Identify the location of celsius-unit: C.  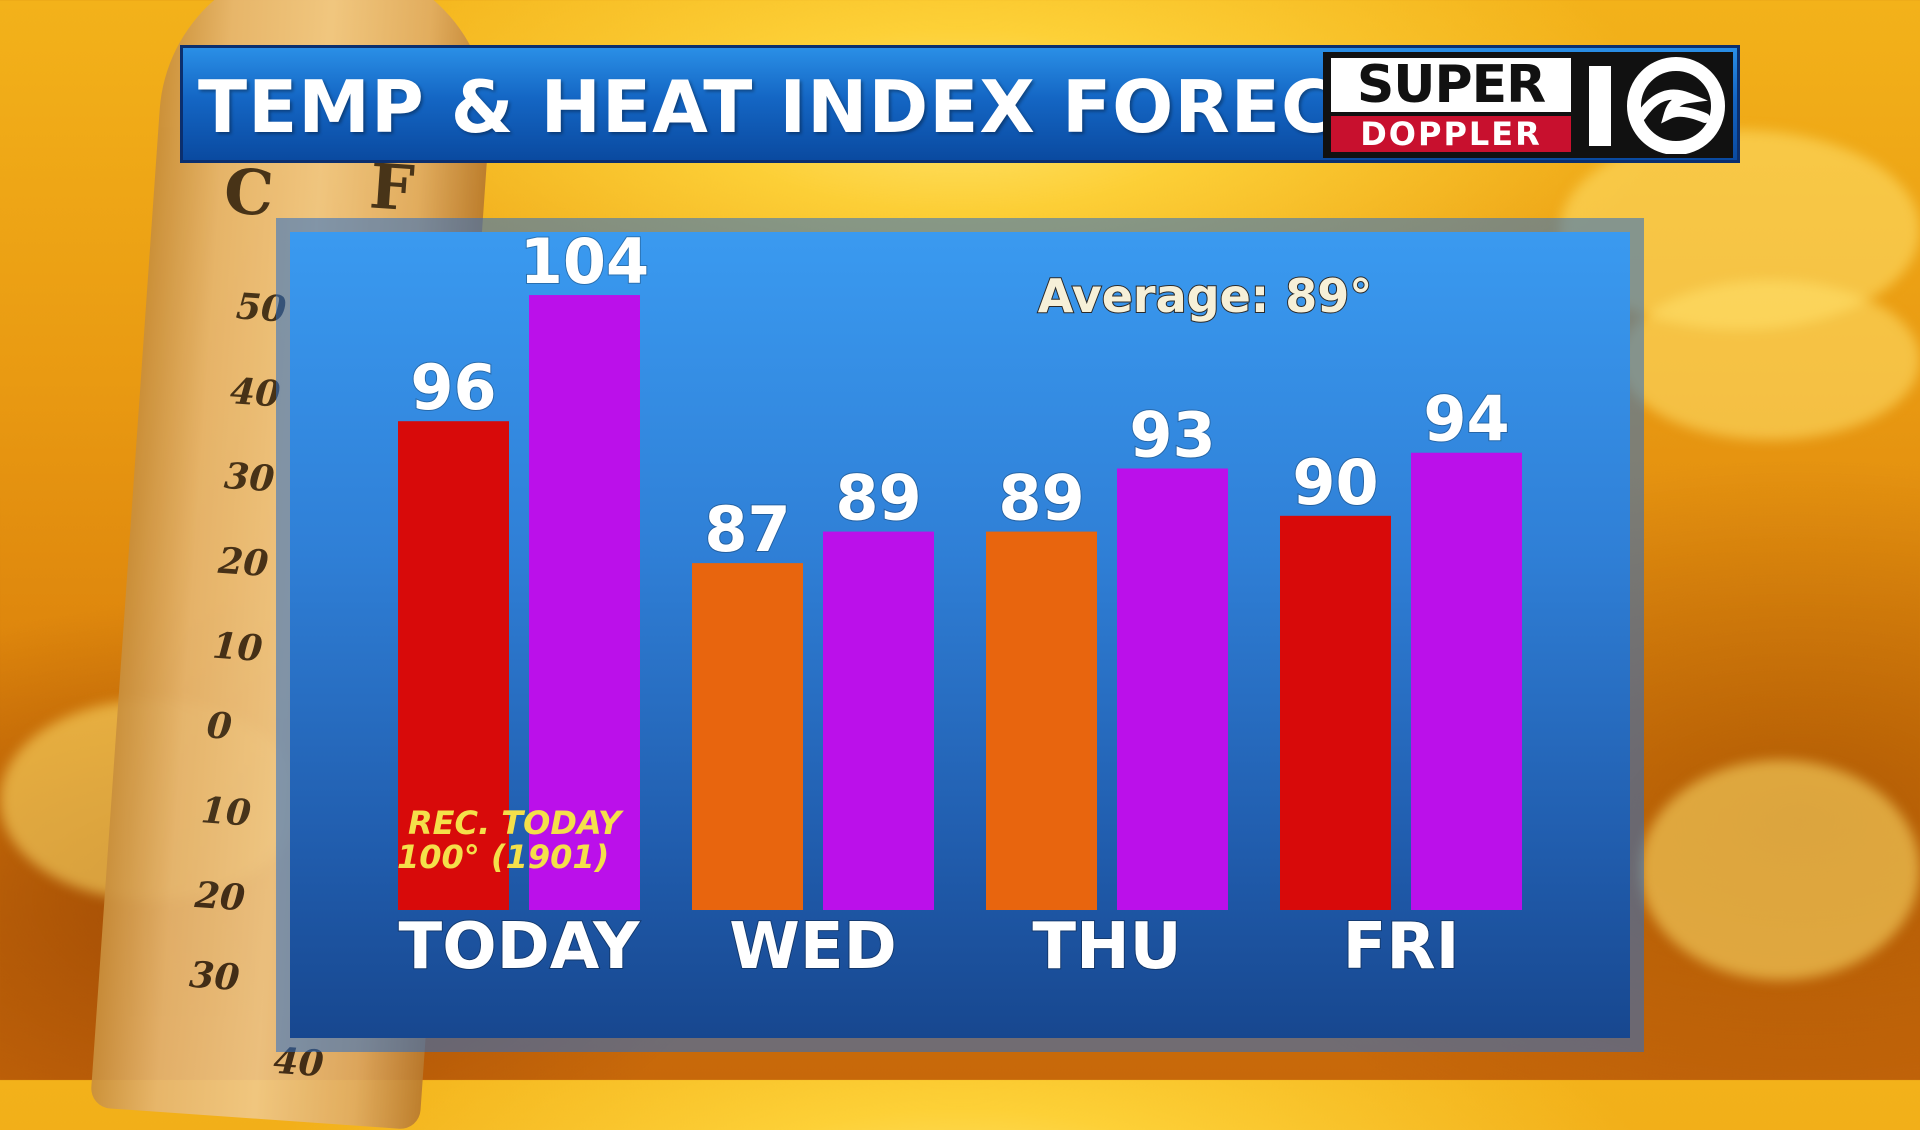
(248, 192).